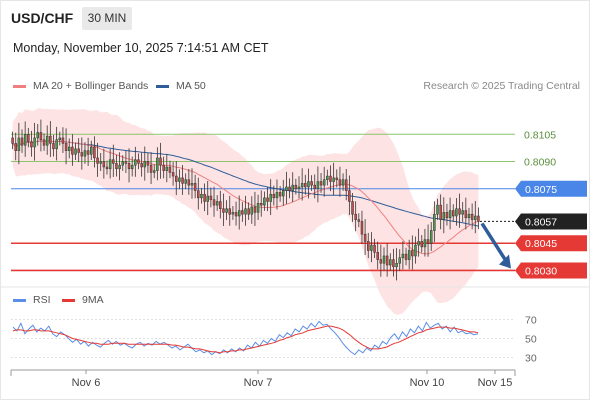 The image size is (590, 400). Describe the element at coordinates (495, 383) in the screenshot. I see `x-tick-label: Nov 15` at that location.